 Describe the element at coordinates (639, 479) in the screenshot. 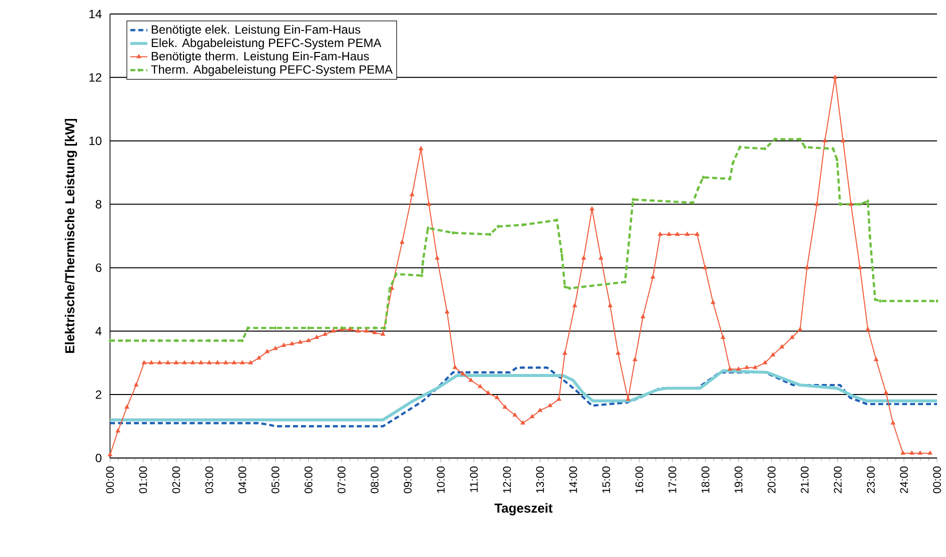

I see `x-tick-label: 16:00` at that location.